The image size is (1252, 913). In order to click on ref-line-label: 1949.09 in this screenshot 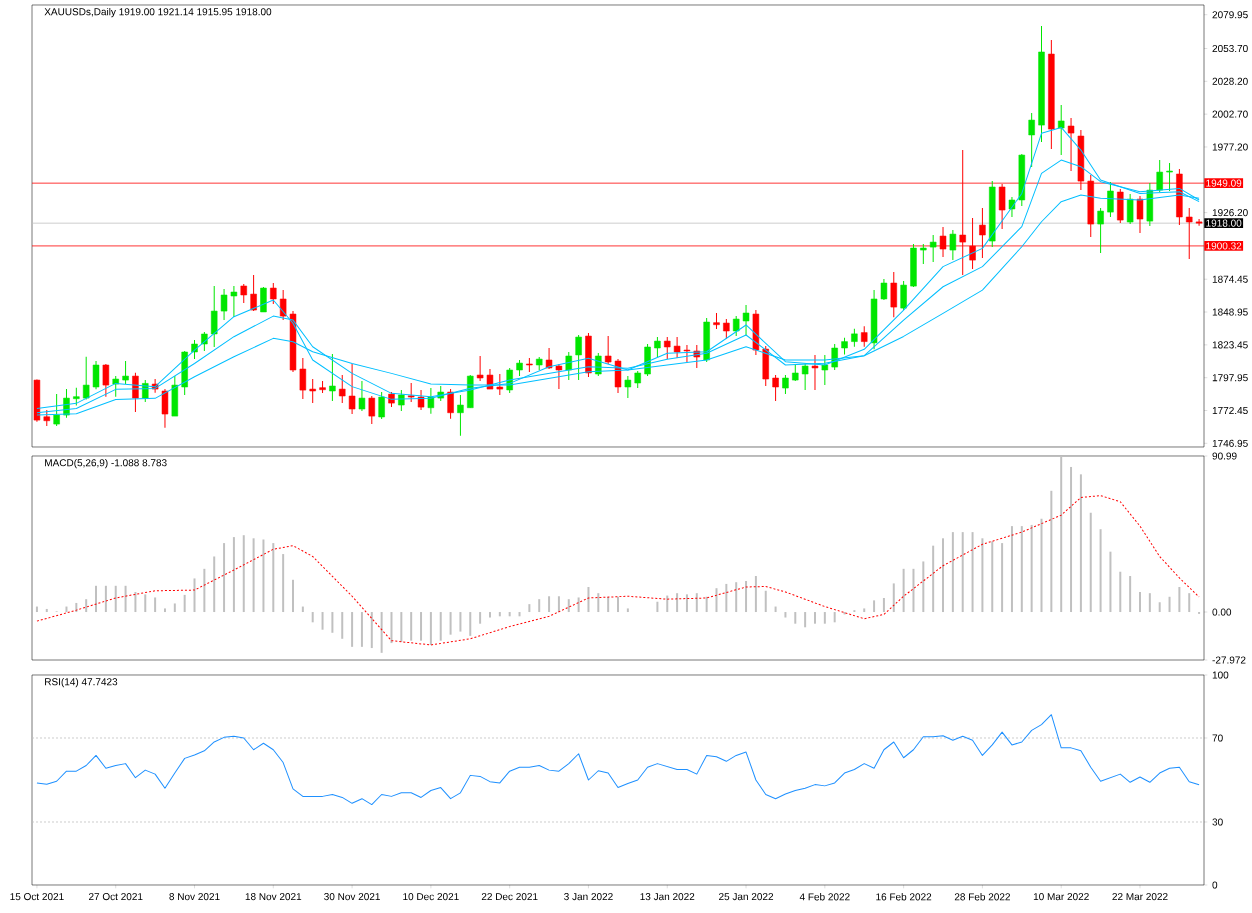, I will do `click(1224, 183)`.